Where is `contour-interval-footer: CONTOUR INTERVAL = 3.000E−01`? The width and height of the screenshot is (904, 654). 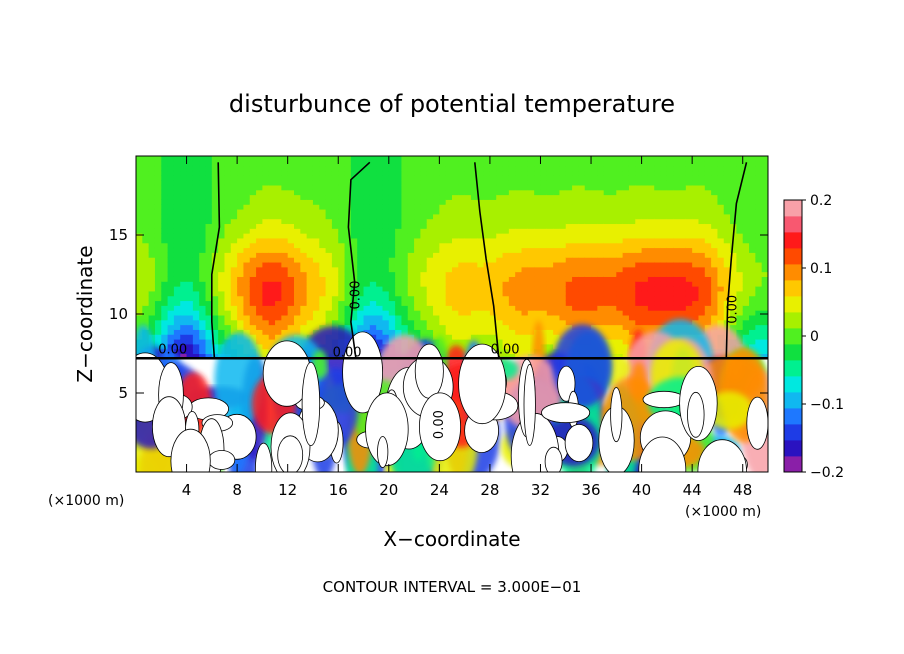 contour-interval-footer: CONTOUR INTERVAL = 3.000E−01 is located at coordinates (452, 587).